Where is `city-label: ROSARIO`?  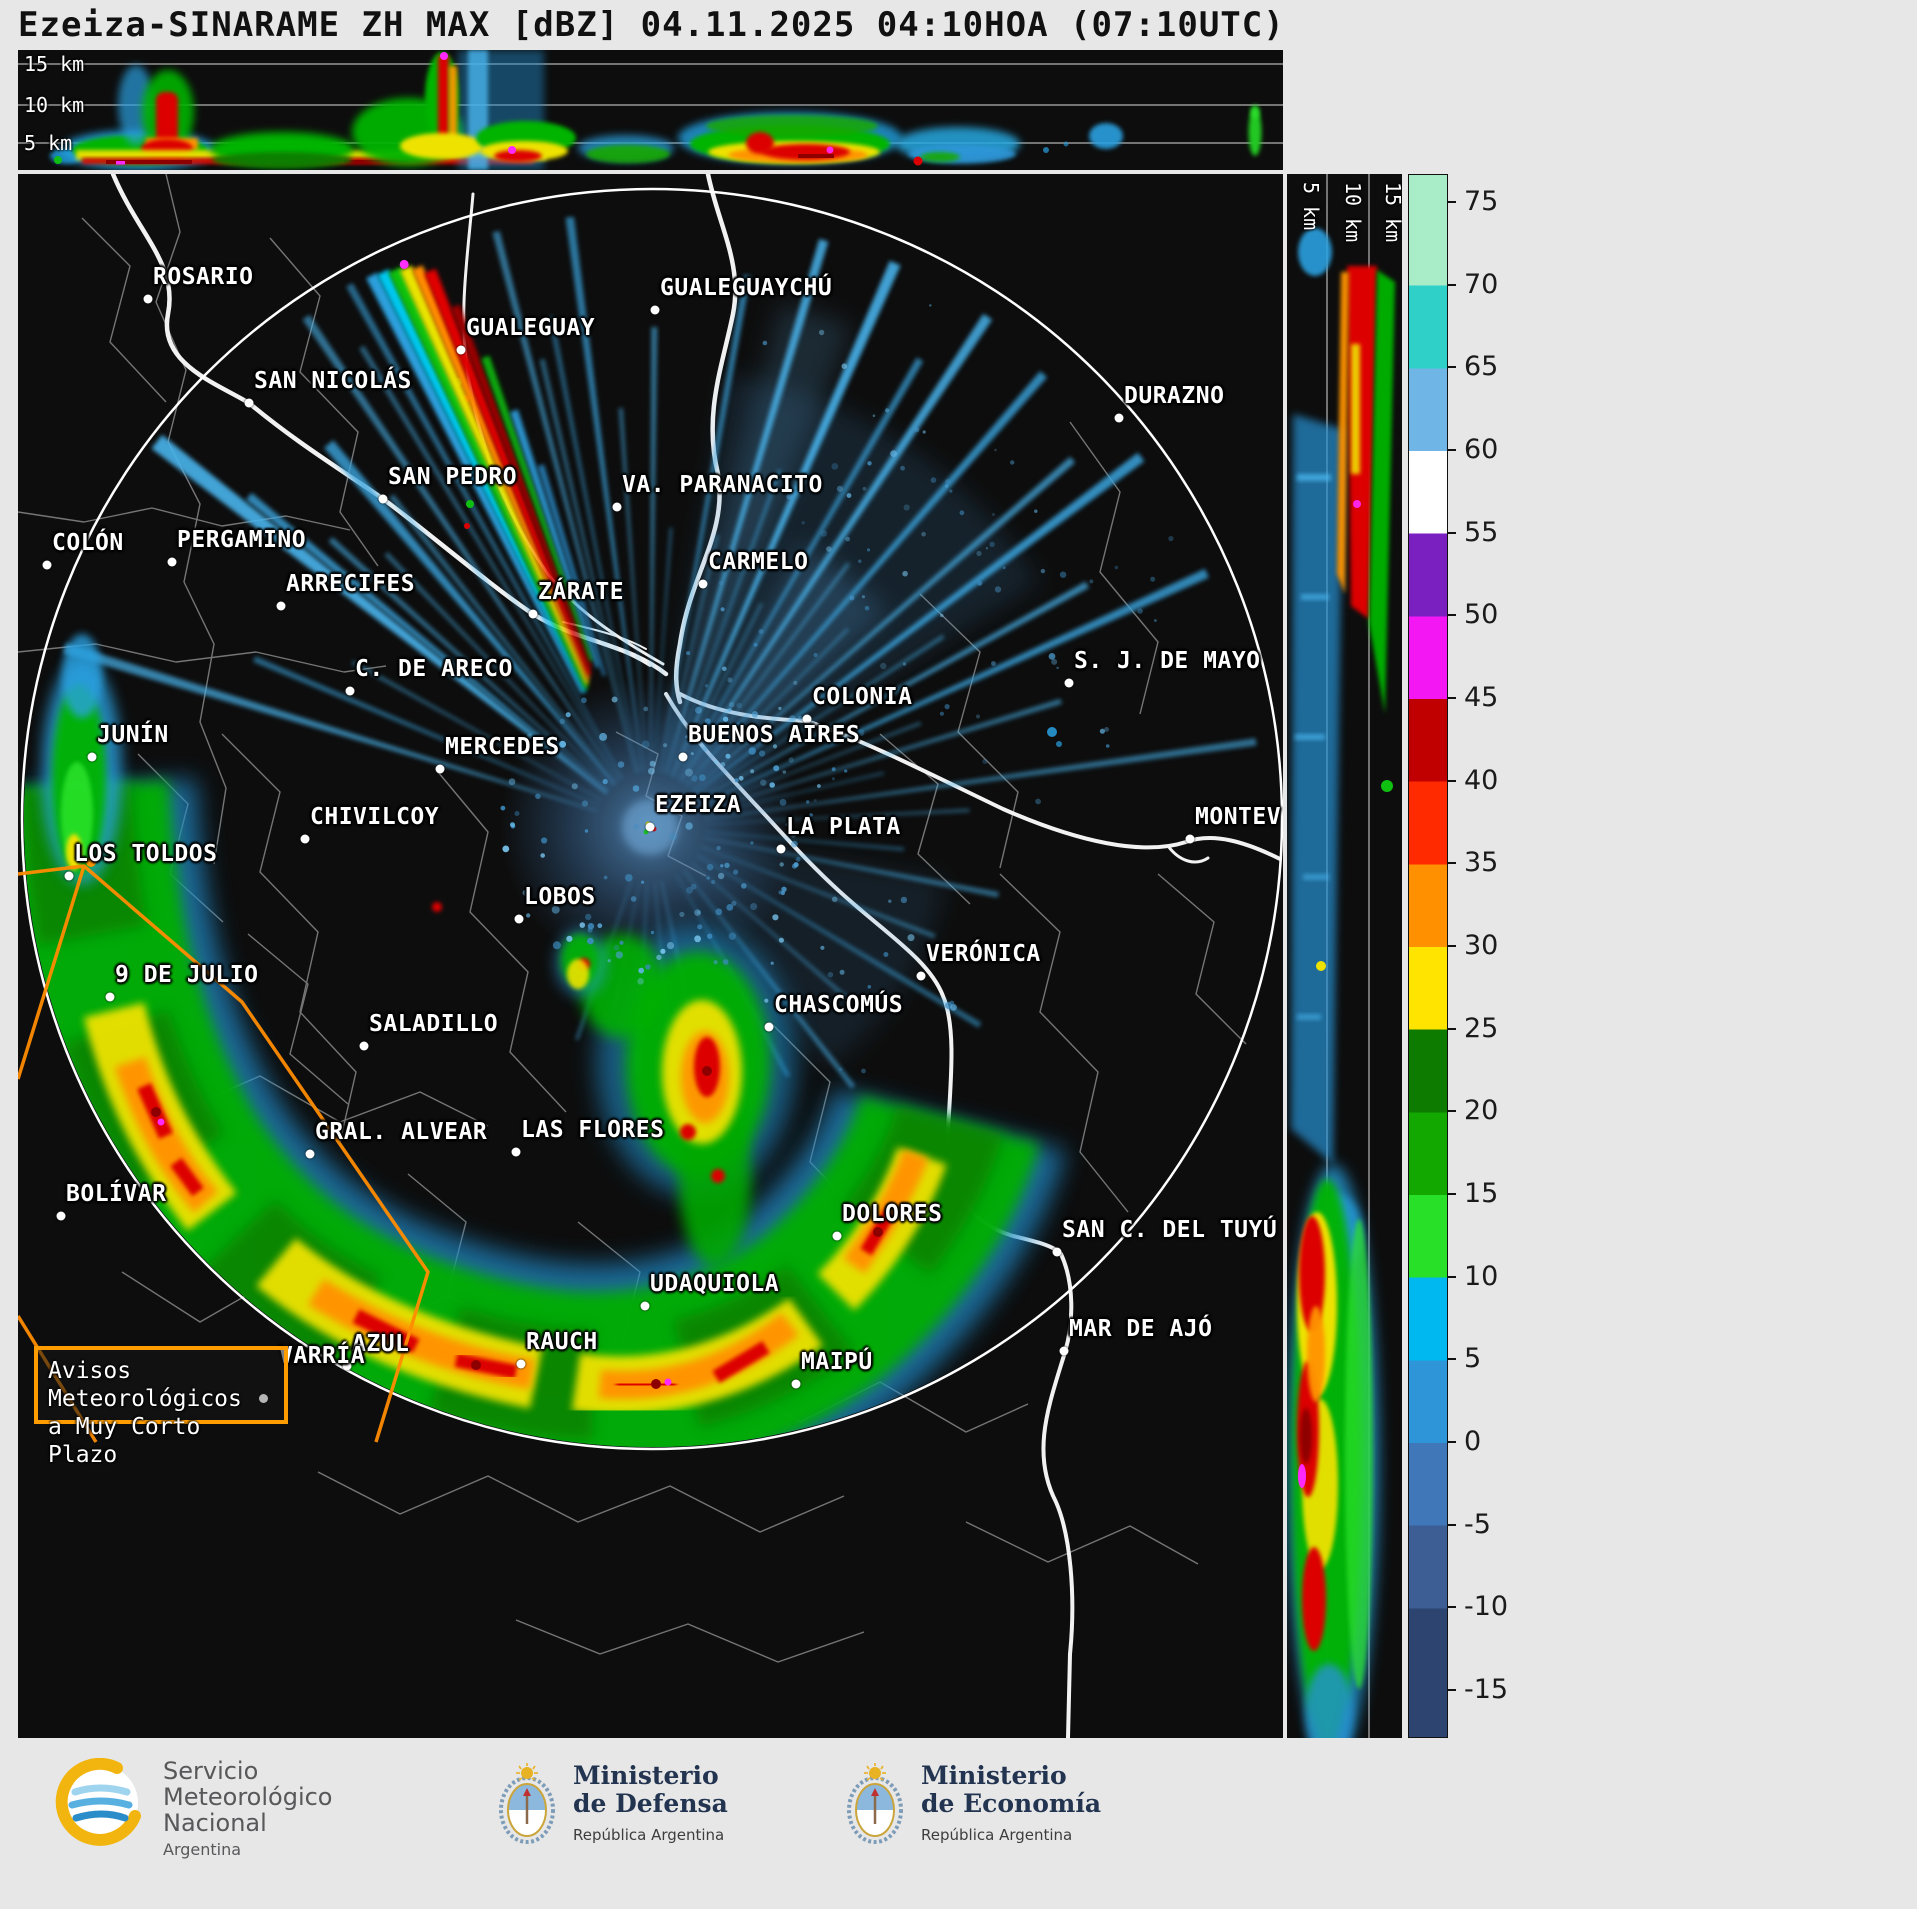
city-label: ROSARIO is located at coordinates (203, 277).